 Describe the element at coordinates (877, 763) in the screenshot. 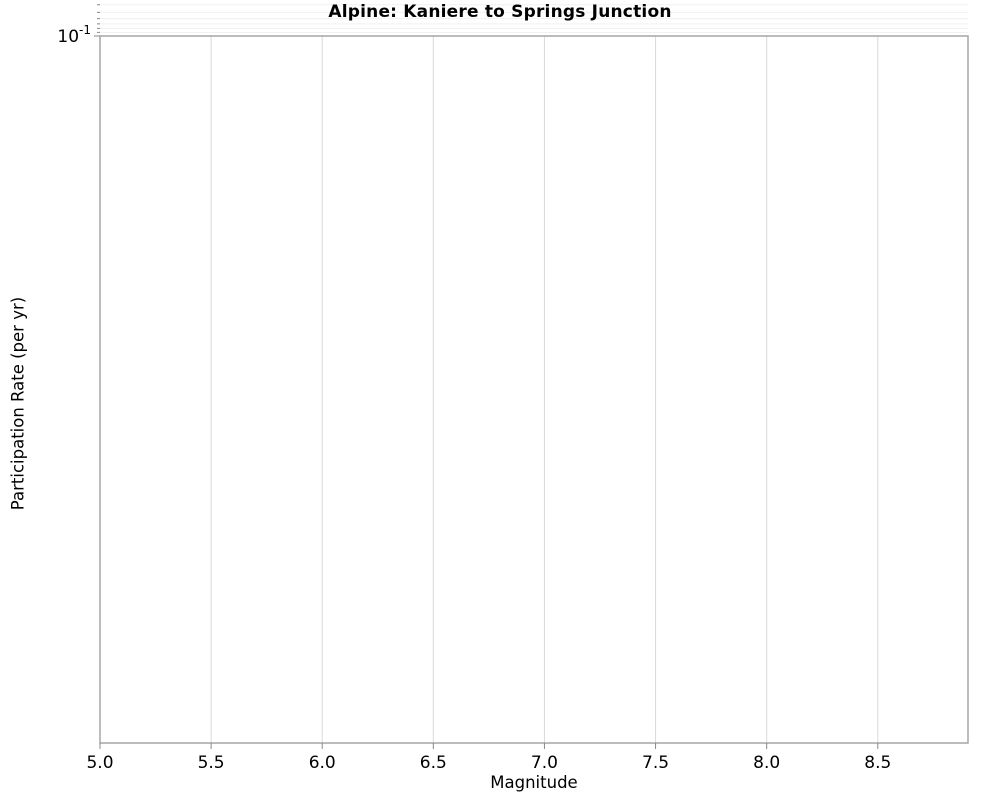

I see `x-tick-label: 8.5` at that location.